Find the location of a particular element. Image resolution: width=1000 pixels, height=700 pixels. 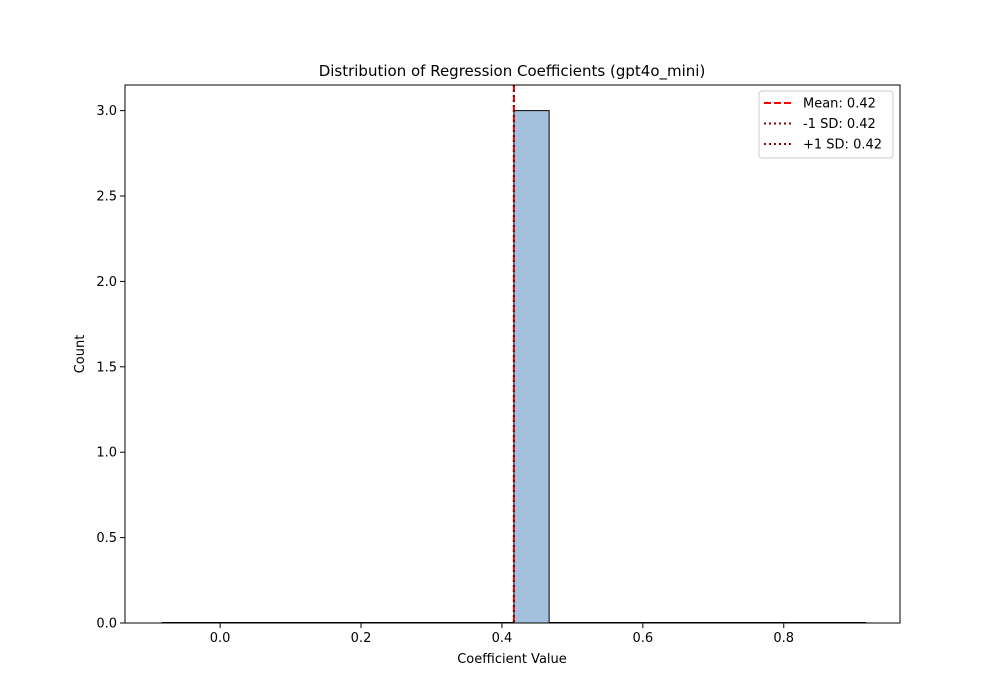

y-axis-label: Count is located at coordinates (80, 354).